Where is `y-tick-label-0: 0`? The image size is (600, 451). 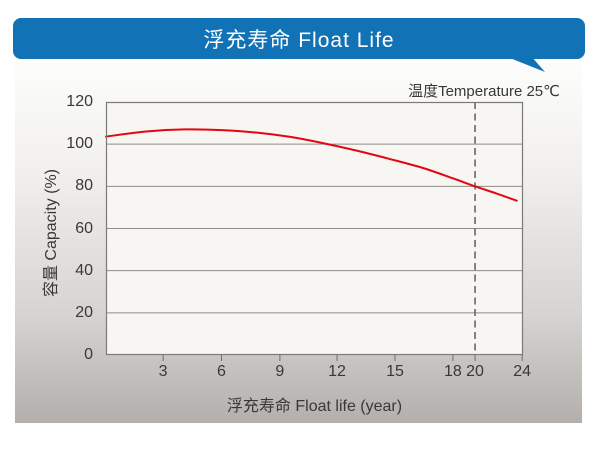 y-tick-label-0: 0 is located at coordinates (88, 354).